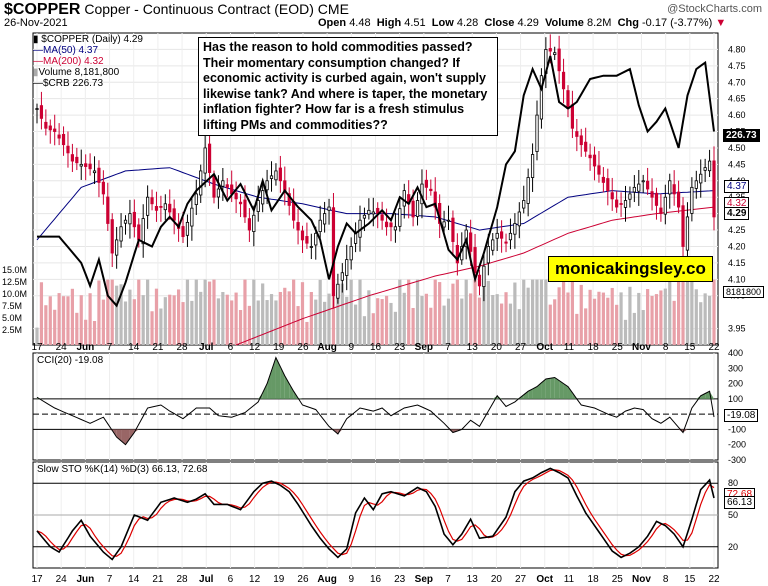 The image size is (768, 586). What do you see at coordinates (326, 579) in the screenshot?
I see `x-tick-label: Aug` at bounding box center [326, 579].